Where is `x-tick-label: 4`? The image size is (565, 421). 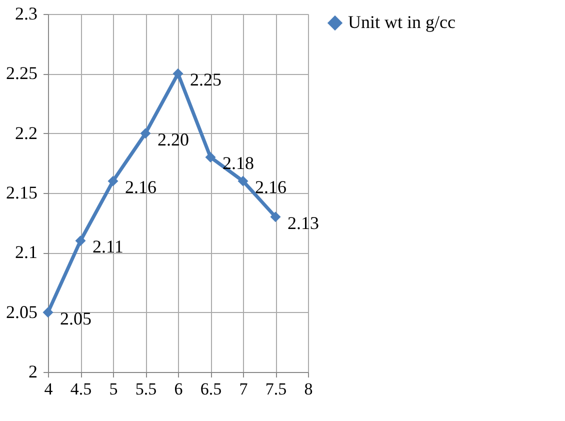 x-tick-label: 4 is located at coordinates (49, 389).